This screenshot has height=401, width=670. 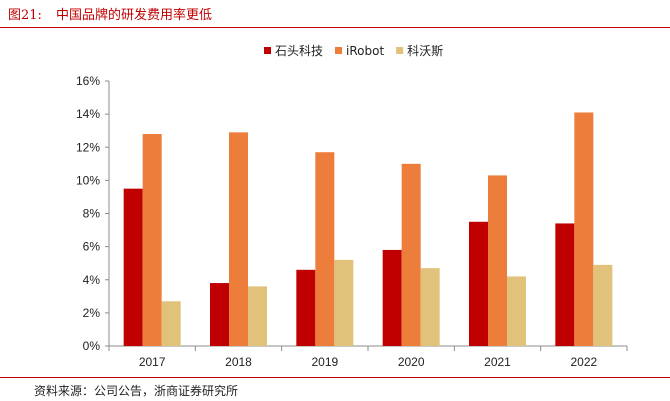 What do you see at coordinates (152, 362) in the screenshot?
I see `x-tick-label: 2017` at bounding box center [152, 362].